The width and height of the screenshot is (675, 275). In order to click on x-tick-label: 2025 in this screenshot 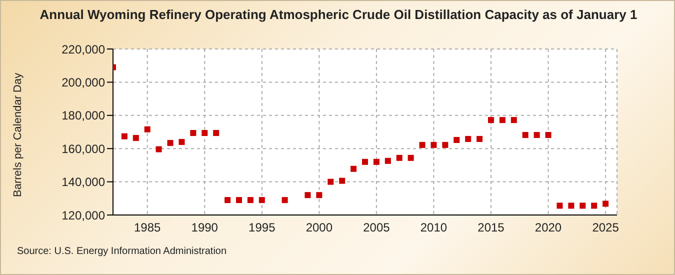, I will do `click(606, 227)`.